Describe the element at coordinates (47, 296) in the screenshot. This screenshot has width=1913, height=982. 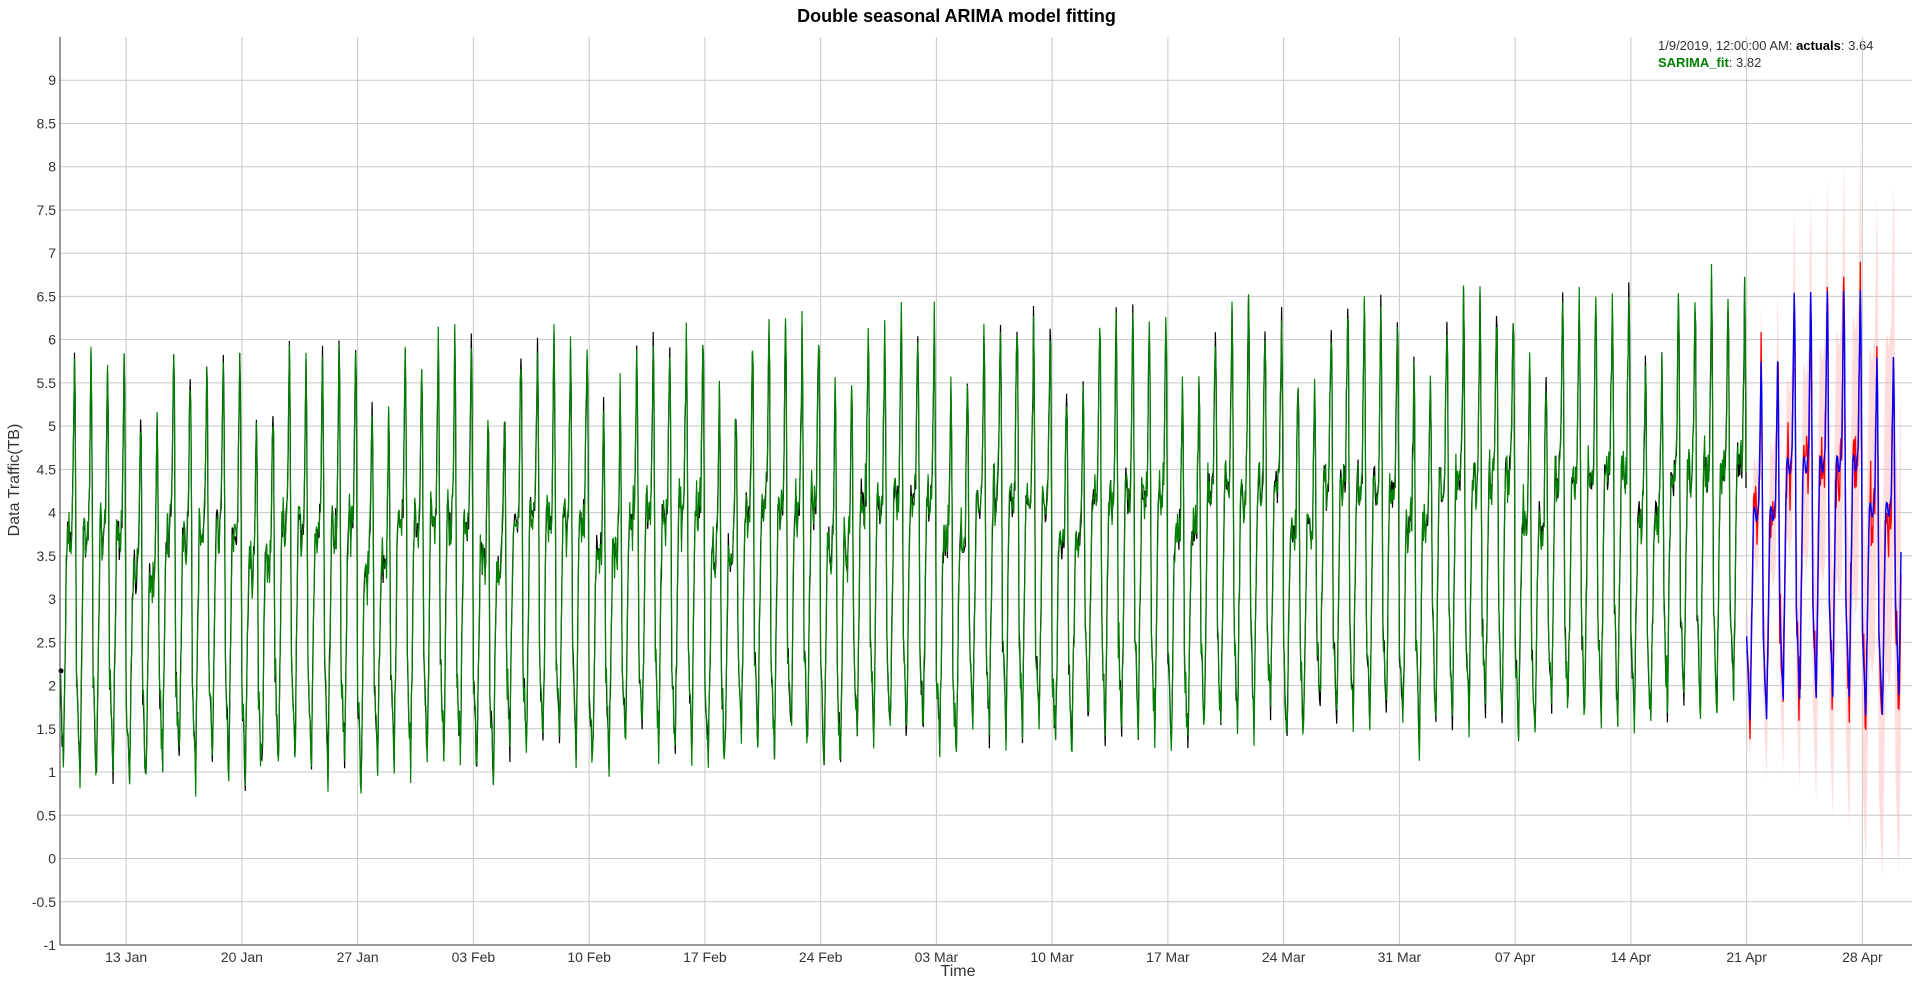
I see `y-tick-label: 6.5` at that location.